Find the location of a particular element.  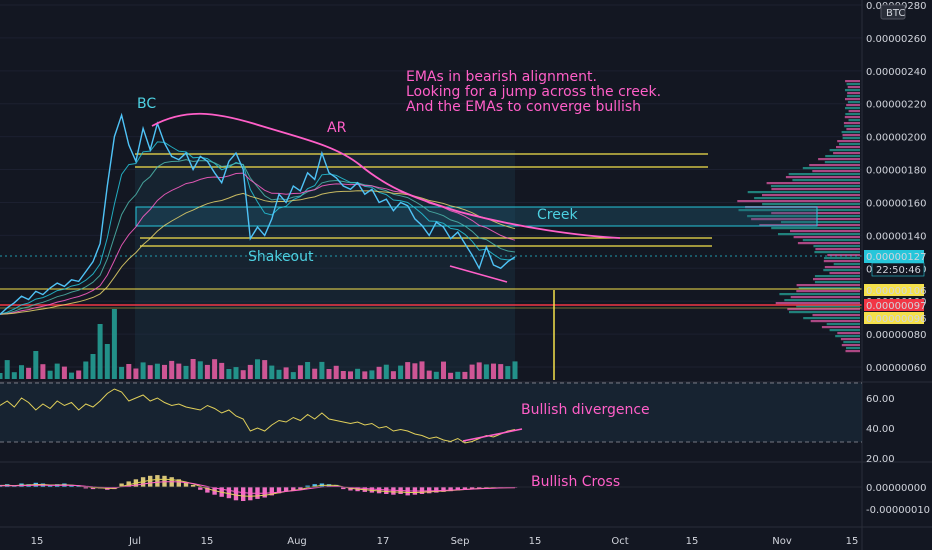

note-line-2: Looking for a jump across the creek. is located at coordinates (533, 92).